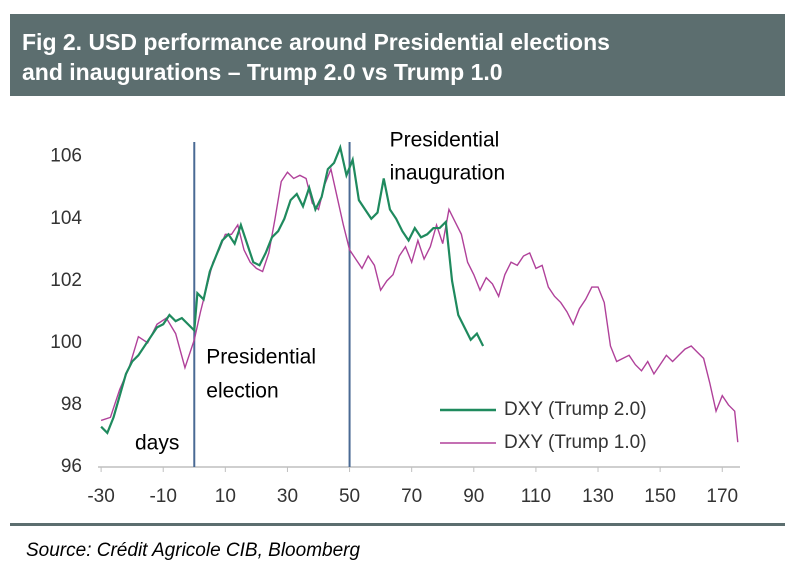  Describe the element at coordinates (287, 496) in the screenshot. I see `x-tick-label: 30` at that location.